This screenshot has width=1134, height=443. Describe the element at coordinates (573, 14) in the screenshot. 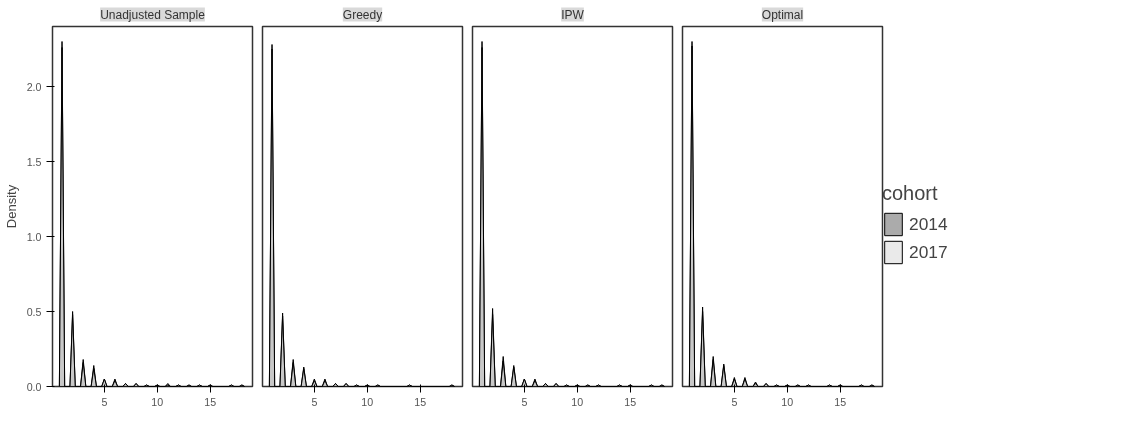

I see `chart-title: IPW` at that location.